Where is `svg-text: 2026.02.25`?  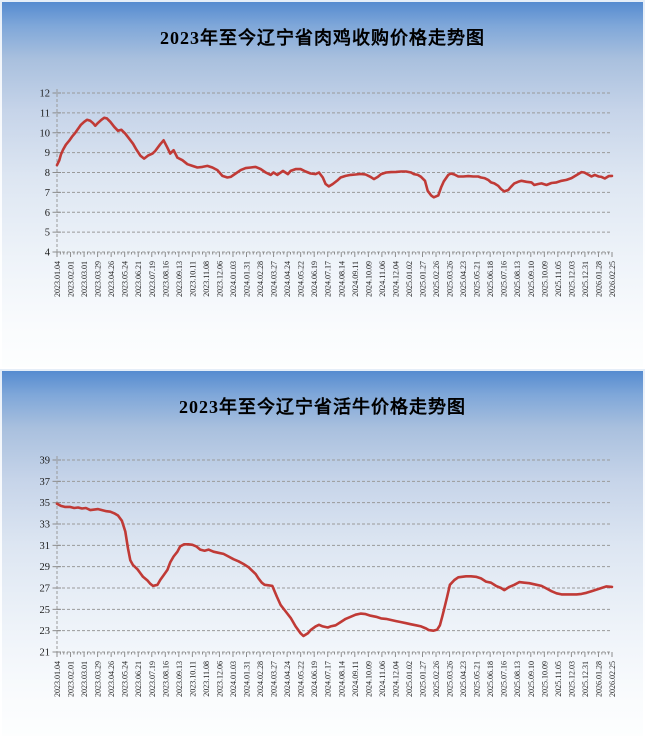
svg-text: 2026.02.25 is located at coordinates (612, 679).